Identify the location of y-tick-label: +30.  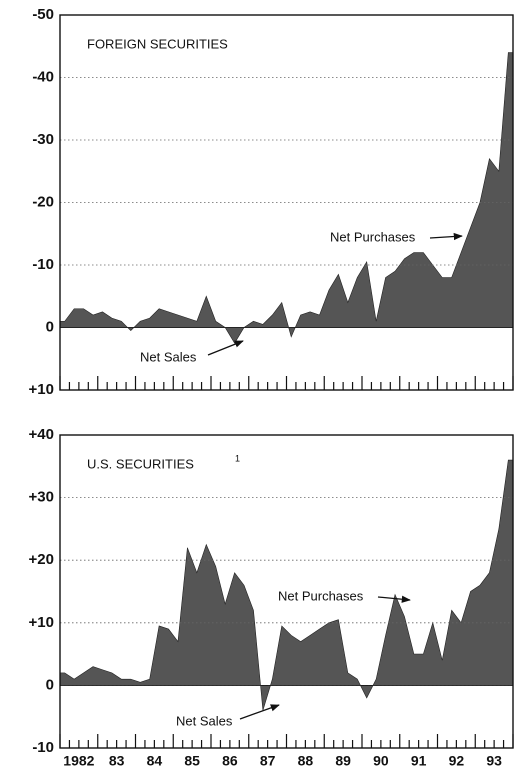
(41, 497).